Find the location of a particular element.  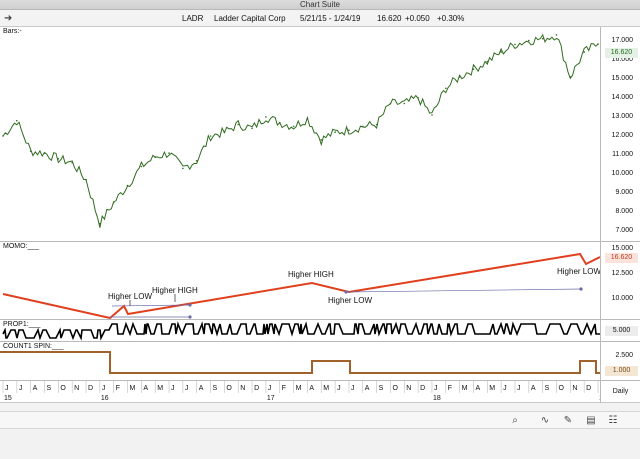

price-tick: 17.000 is located at coordinates (622, 40).